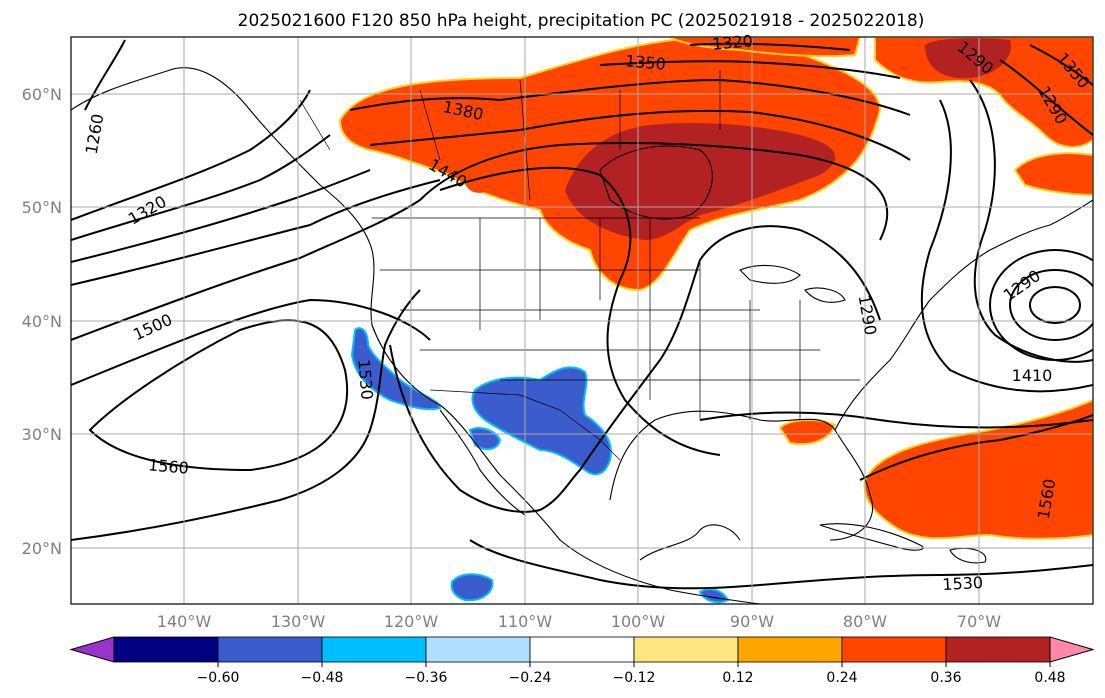  Describe the element at coordinates (732, 42) in the screenshot. I see `contour-label: 1320` at that location.